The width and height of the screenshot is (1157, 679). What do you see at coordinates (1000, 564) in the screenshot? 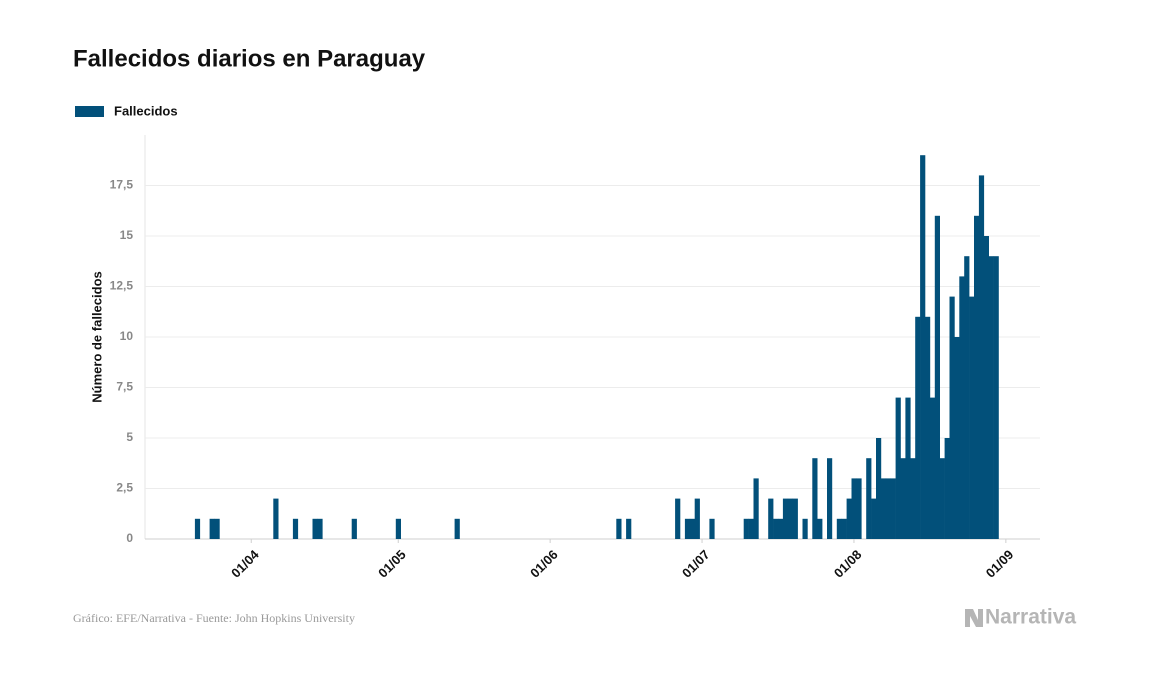
I see `x-tick-label: 01/09` at bounding box center [1000, 564].